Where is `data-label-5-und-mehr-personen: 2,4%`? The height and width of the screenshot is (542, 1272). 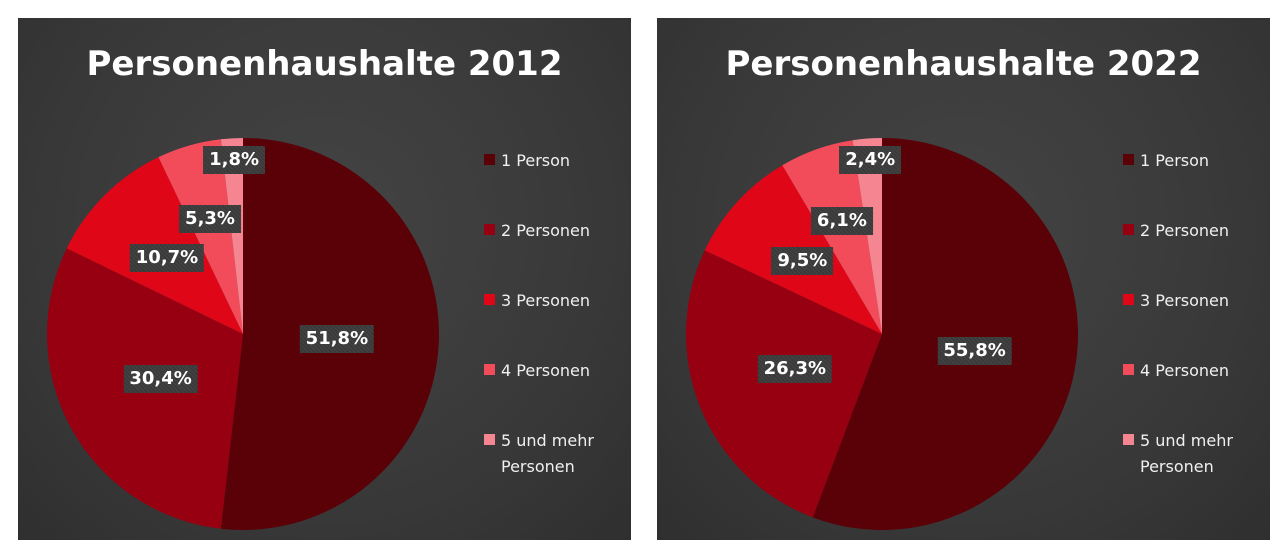 data-label-5-und-mehr-personen: 2,4% is located at coordinates (870, 159).